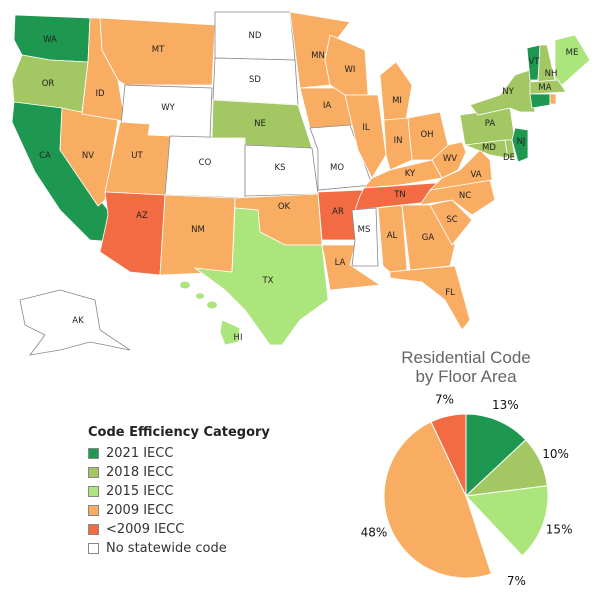  Describe the element at coordinates (280, 168) in the screenshot. I see `state-label-ks: KS` at that location.